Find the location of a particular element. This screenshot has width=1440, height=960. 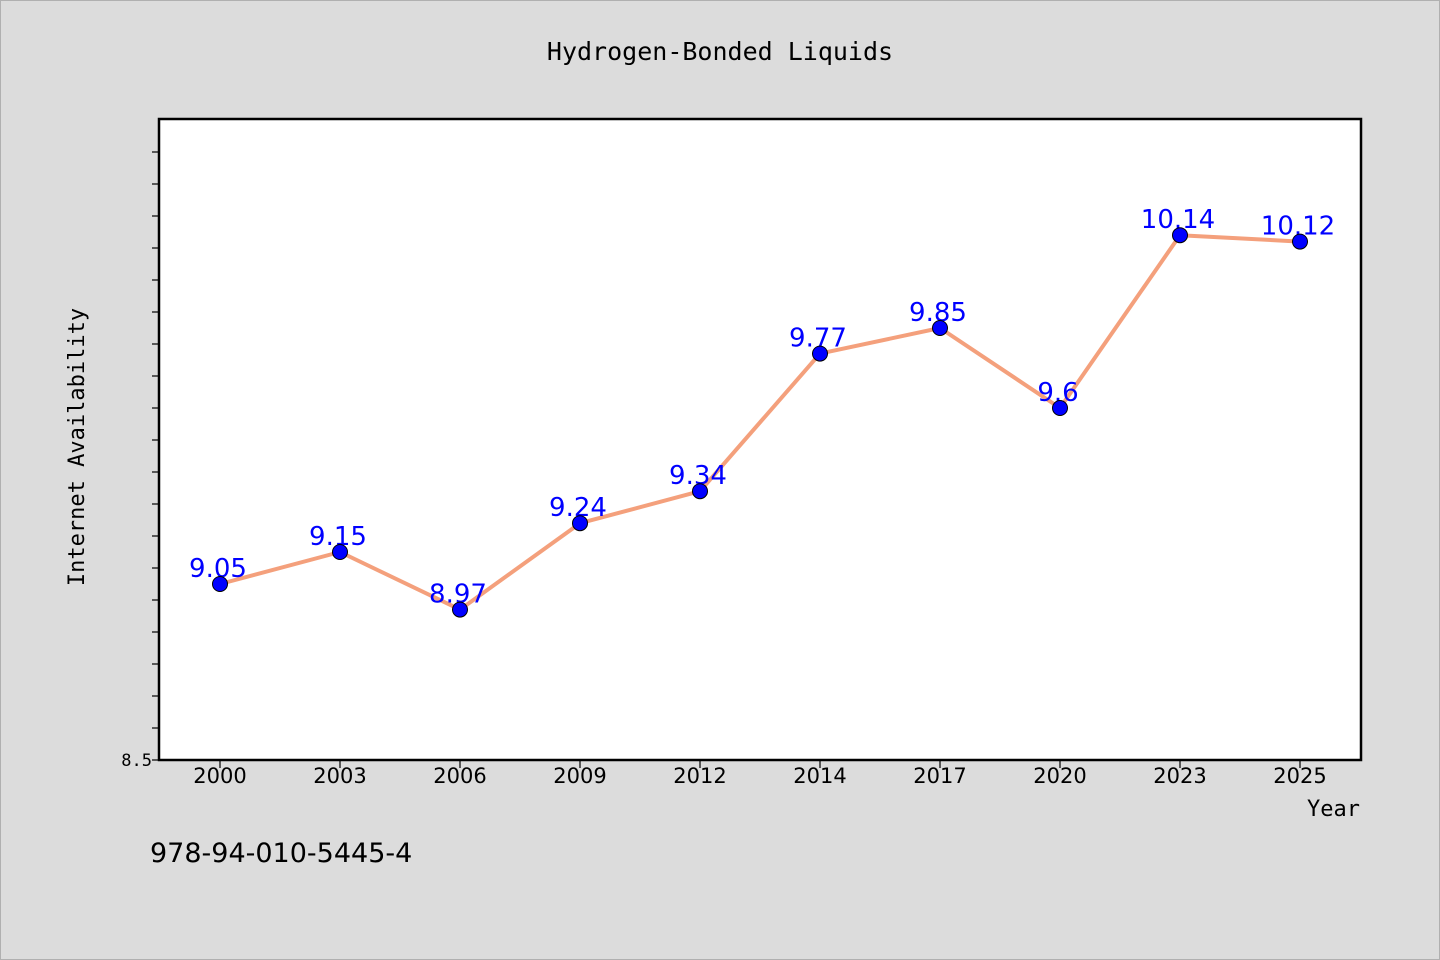

x-tick-label: 2012 is located at coordinates (699, 776).